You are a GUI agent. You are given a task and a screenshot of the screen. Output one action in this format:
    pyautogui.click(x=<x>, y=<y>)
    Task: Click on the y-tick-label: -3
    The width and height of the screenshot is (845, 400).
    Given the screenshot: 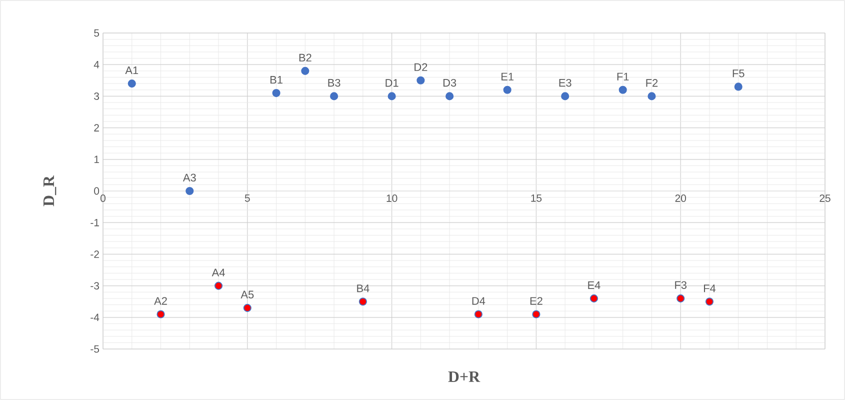 What is the action you would take?
    pyautogui.click(x=95, y=286)
    